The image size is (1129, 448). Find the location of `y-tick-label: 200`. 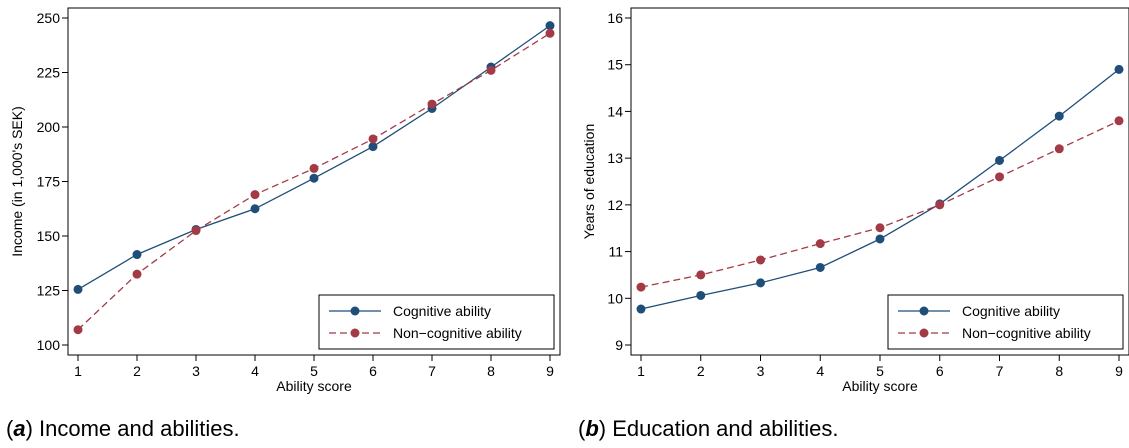

y-tick-label: 200 is located at coordinates (49, 127).